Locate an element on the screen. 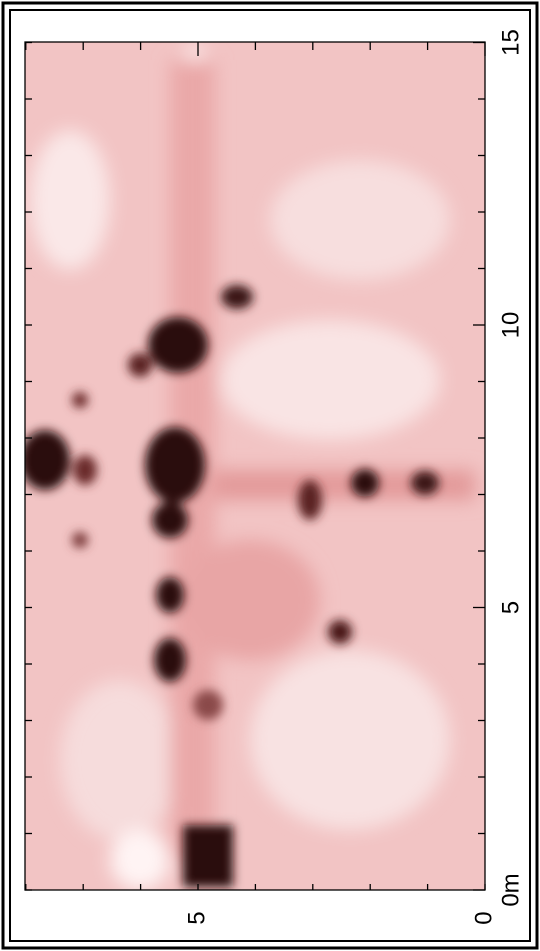 The image size is (540, 951). along-tick-label: 15 is located at coordinates (510, 42).